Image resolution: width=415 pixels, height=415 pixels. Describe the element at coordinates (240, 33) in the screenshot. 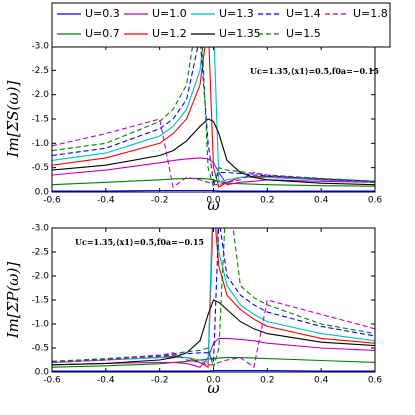

I see `legend-label: U=1.35` at that location.